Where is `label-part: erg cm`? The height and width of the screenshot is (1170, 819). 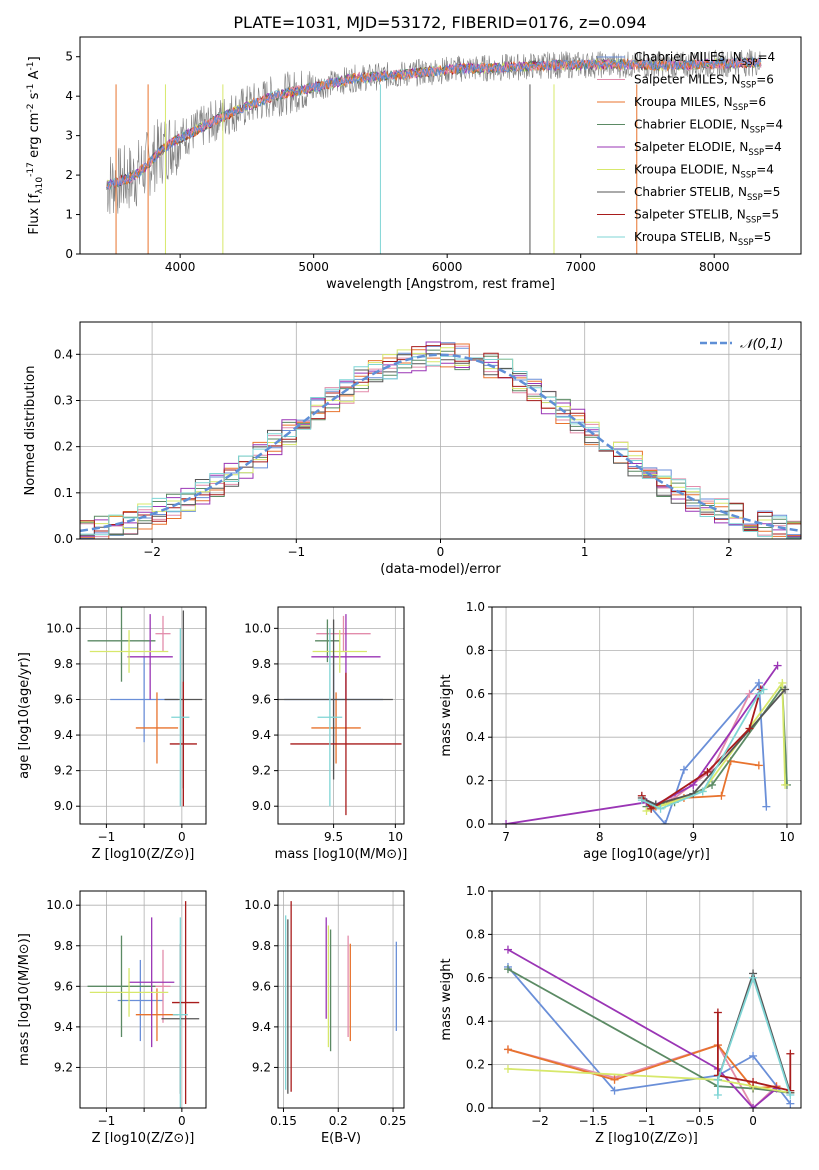 label-part: erg cm is located at coordinates (34, 137).